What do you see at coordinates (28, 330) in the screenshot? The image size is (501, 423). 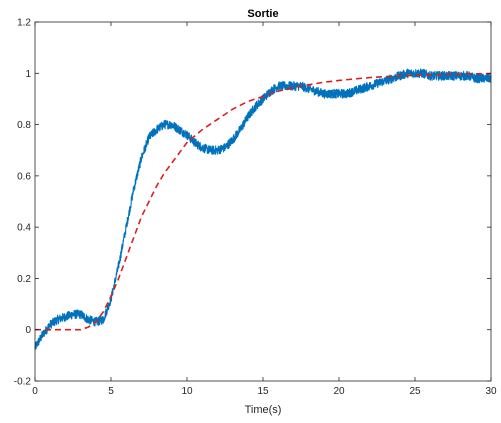 I see `y-tick-label: 0` at bounding box center [28, 330].